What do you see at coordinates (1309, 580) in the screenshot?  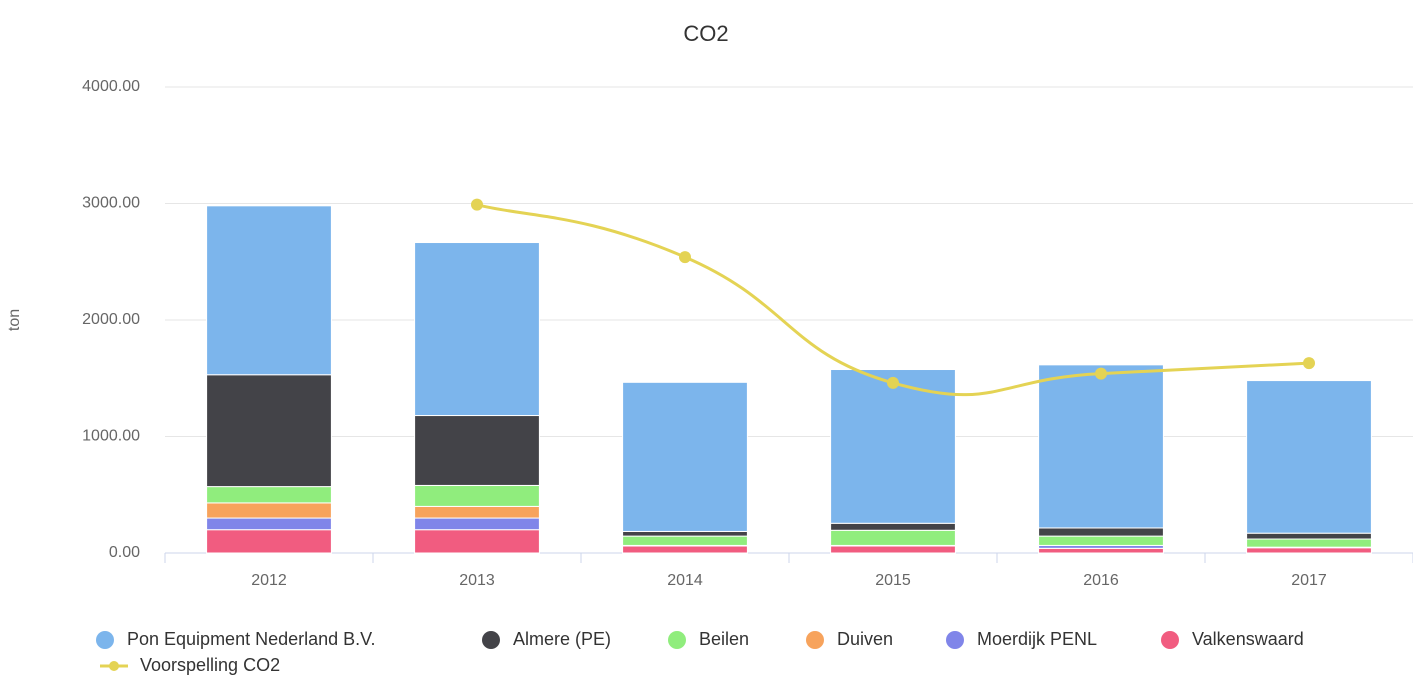 I see `x-tick-label: 2017` at bounding box center [1309, 580].